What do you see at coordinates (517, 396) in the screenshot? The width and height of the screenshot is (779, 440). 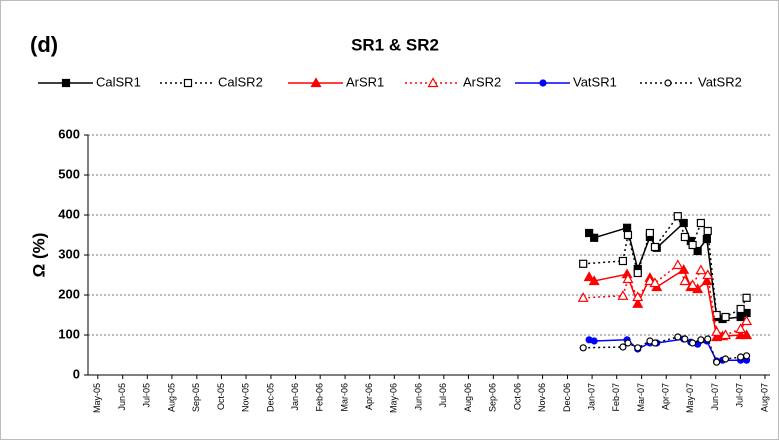 I see `x-tick-label: Oct-06` at bounding box center [517, 396].